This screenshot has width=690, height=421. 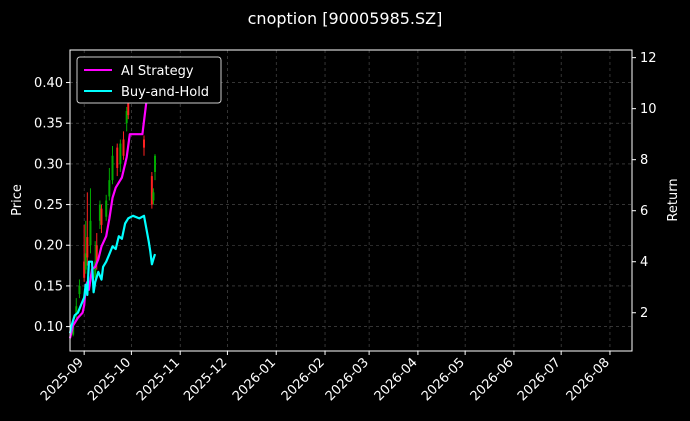 What do you see at coordinates (48, 205) in the screenshot?
I see `y-left-tick-label: 0.25` at bounding box center [48, 205].